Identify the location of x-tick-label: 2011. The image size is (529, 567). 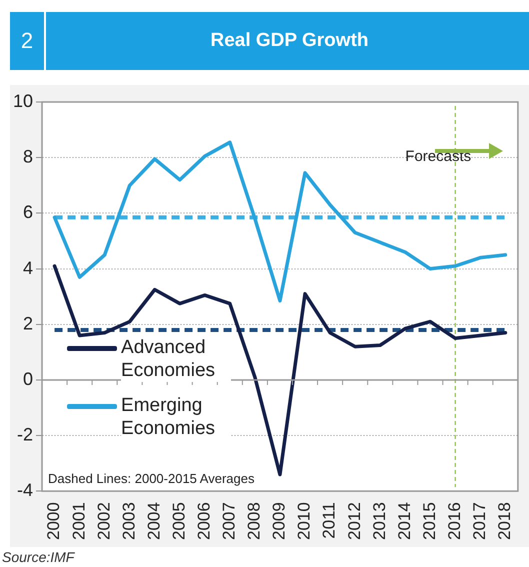
(329, 520).